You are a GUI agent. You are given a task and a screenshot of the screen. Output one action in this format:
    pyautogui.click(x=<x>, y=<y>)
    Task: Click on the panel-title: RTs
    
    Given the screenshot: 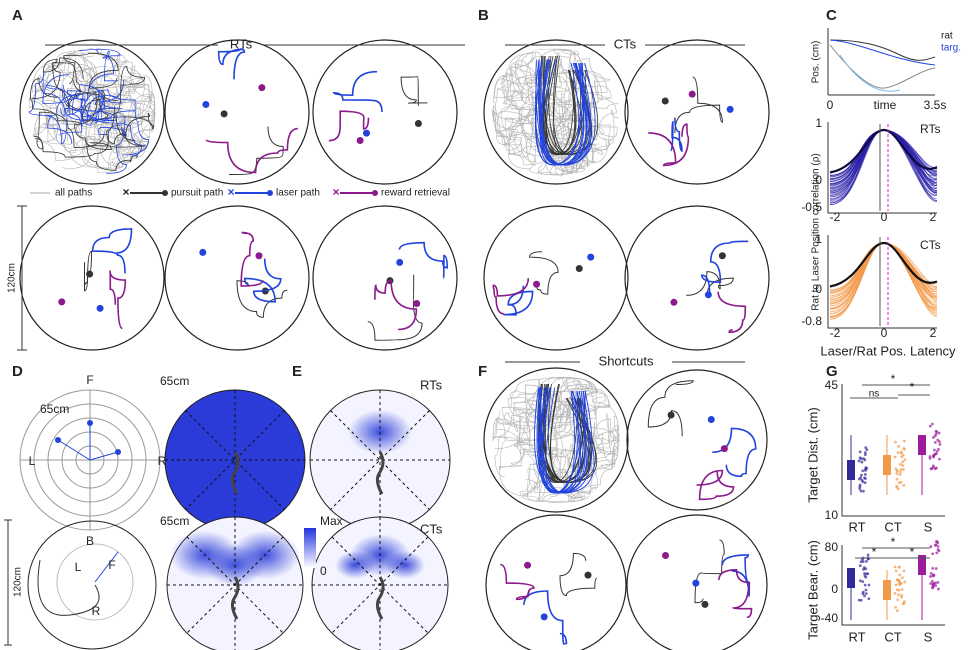 What is the action you would take?
    pyautogui.click(x=241, y=43)
    